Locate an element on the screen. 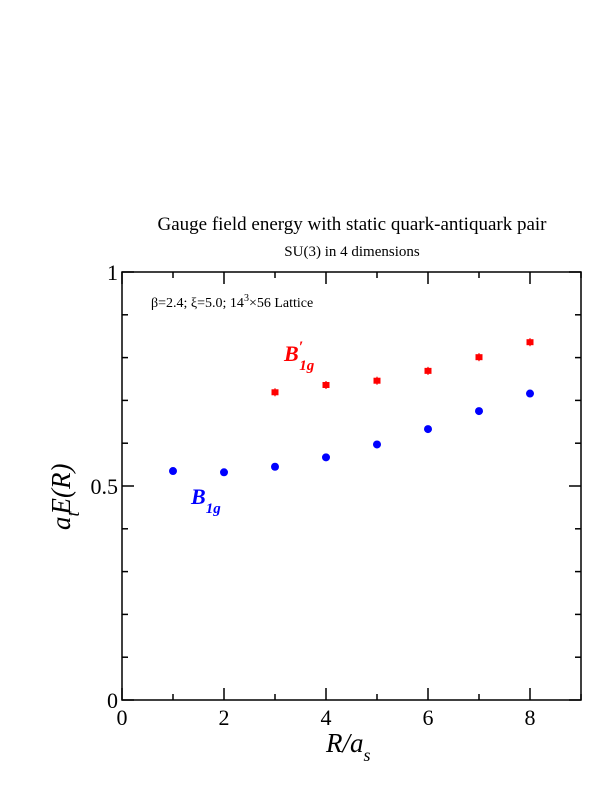 The image size is (612, 792). x-tick-label: 4 is located at coordinates (326, 717).